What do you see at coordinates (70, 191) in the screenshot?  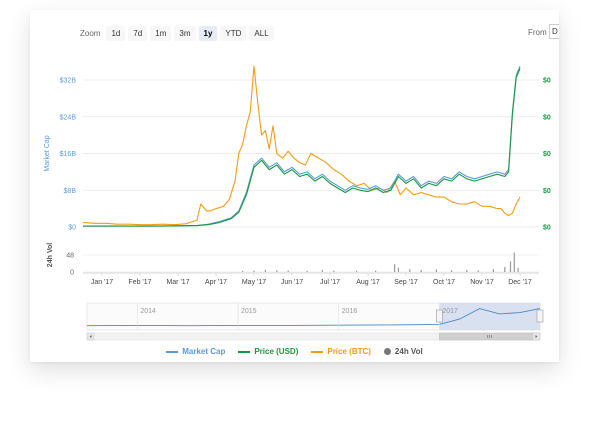 I see `y-tick-label: $8B` at bounding box center [70, 191].